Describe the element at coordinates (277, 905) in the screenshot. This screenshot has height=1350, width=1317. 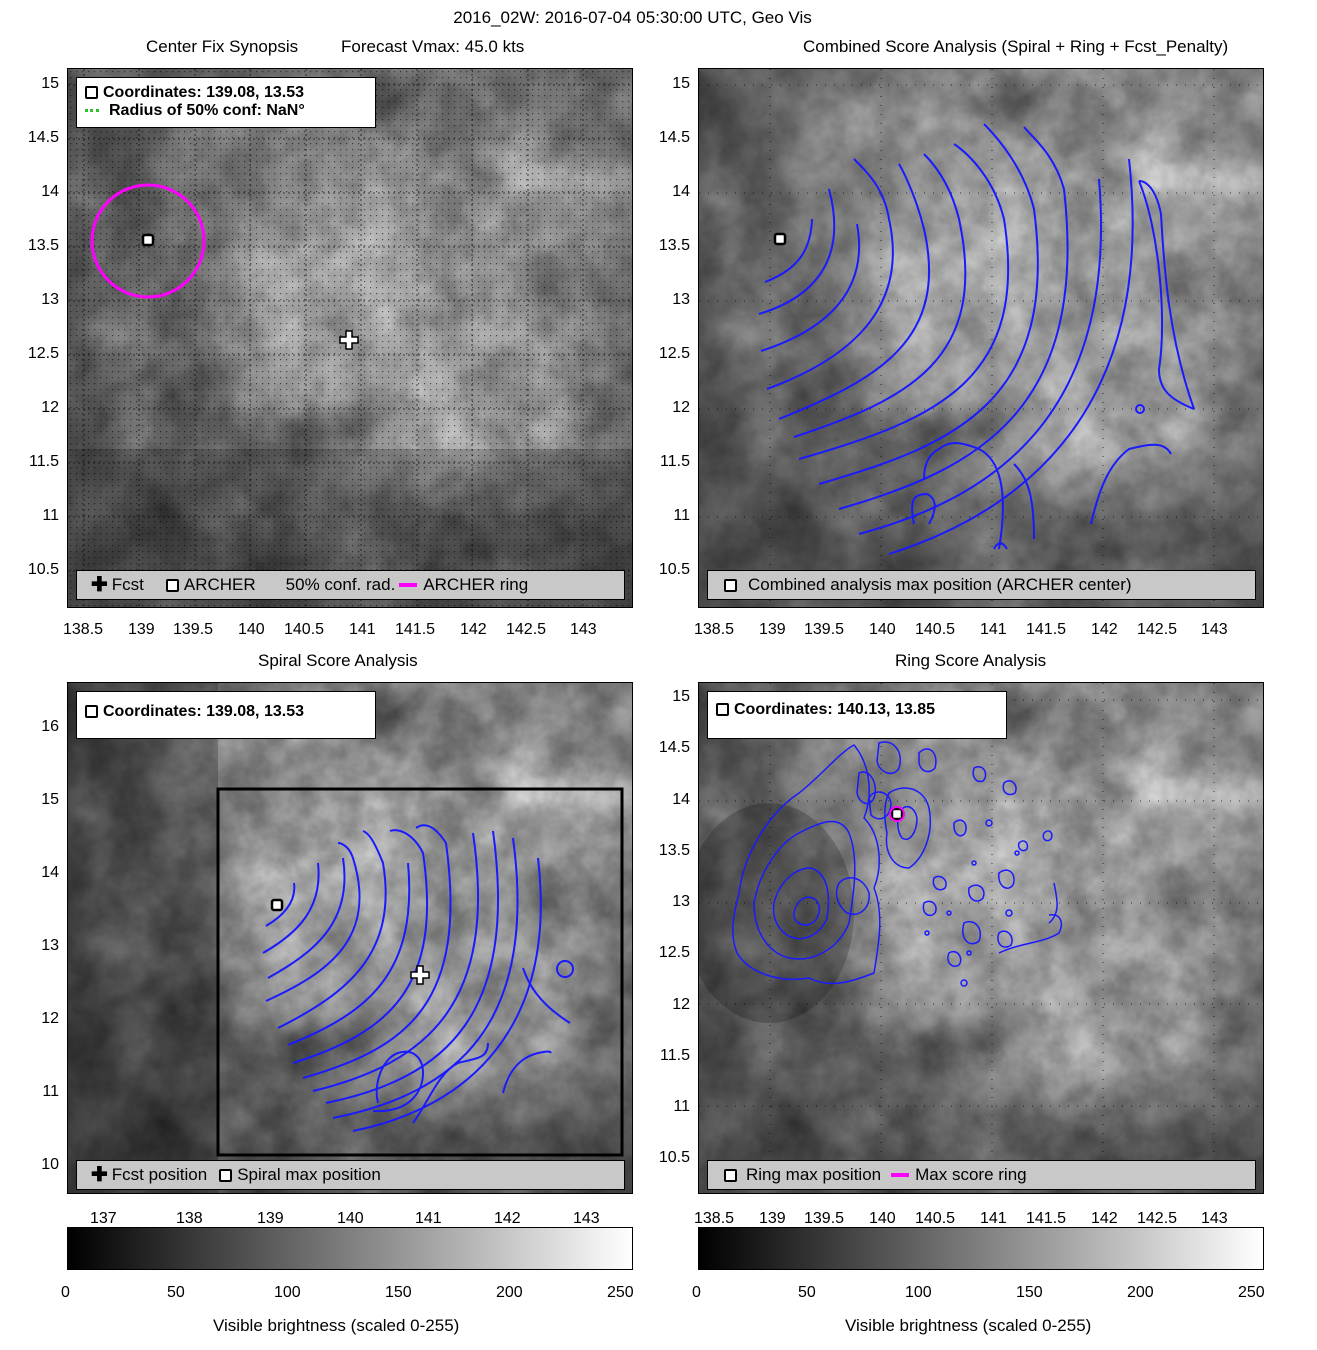
I see `spiral-max-marker` at that location.